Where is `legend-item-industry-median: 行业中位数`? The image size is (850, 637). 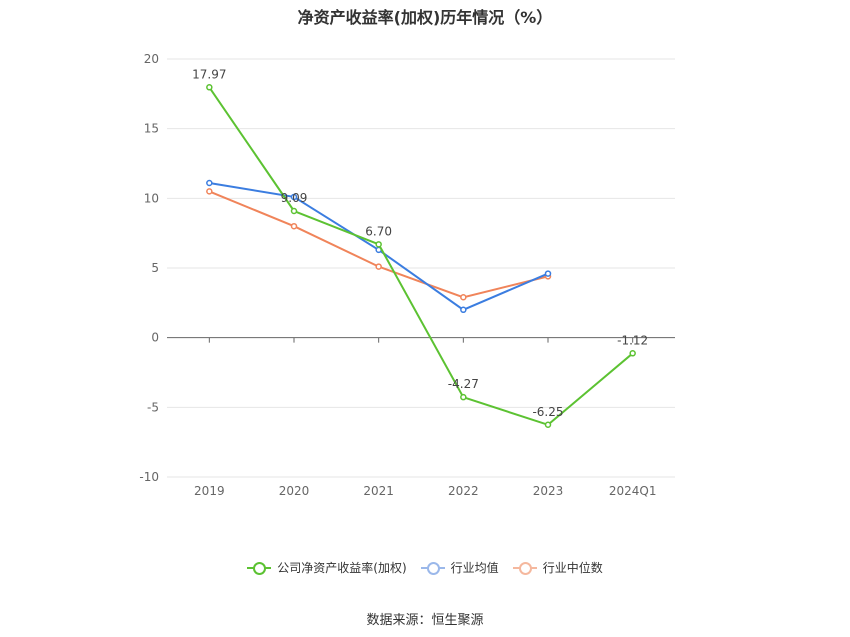 legend-item-industry-median: 行业中位数 is located at coordinates (557, 567).